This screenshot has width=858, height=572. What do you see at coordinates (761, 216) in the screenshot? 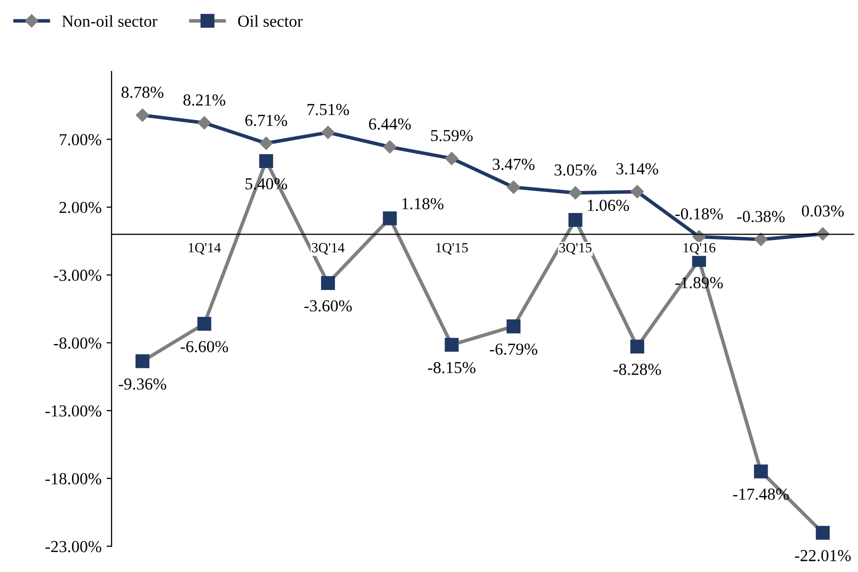
I see `data-label: -0.38%` at bounding box center [761, 216].